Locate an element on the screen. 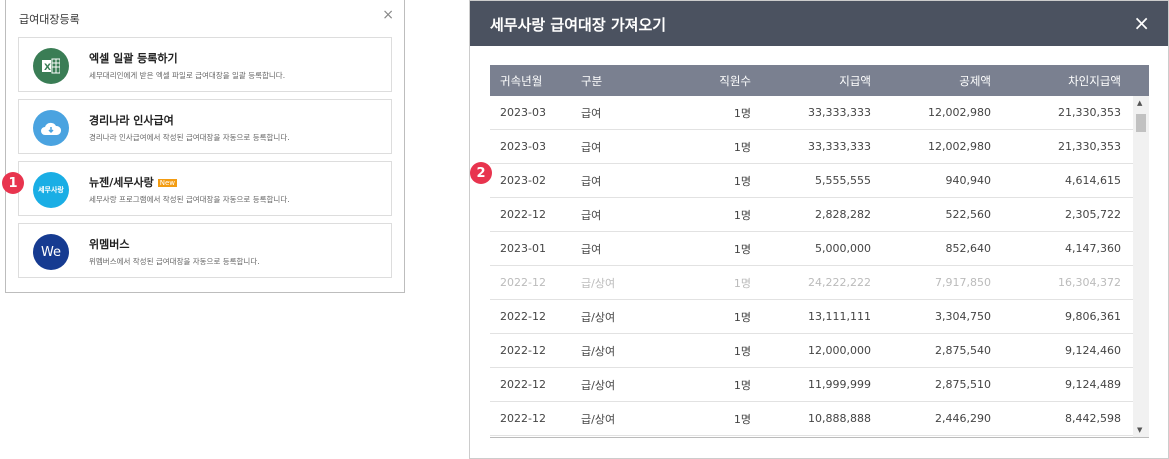 The width and height of the screenshot is (1169, 459). table-cell: 2,875,510 is located at coordinates (963, 384).